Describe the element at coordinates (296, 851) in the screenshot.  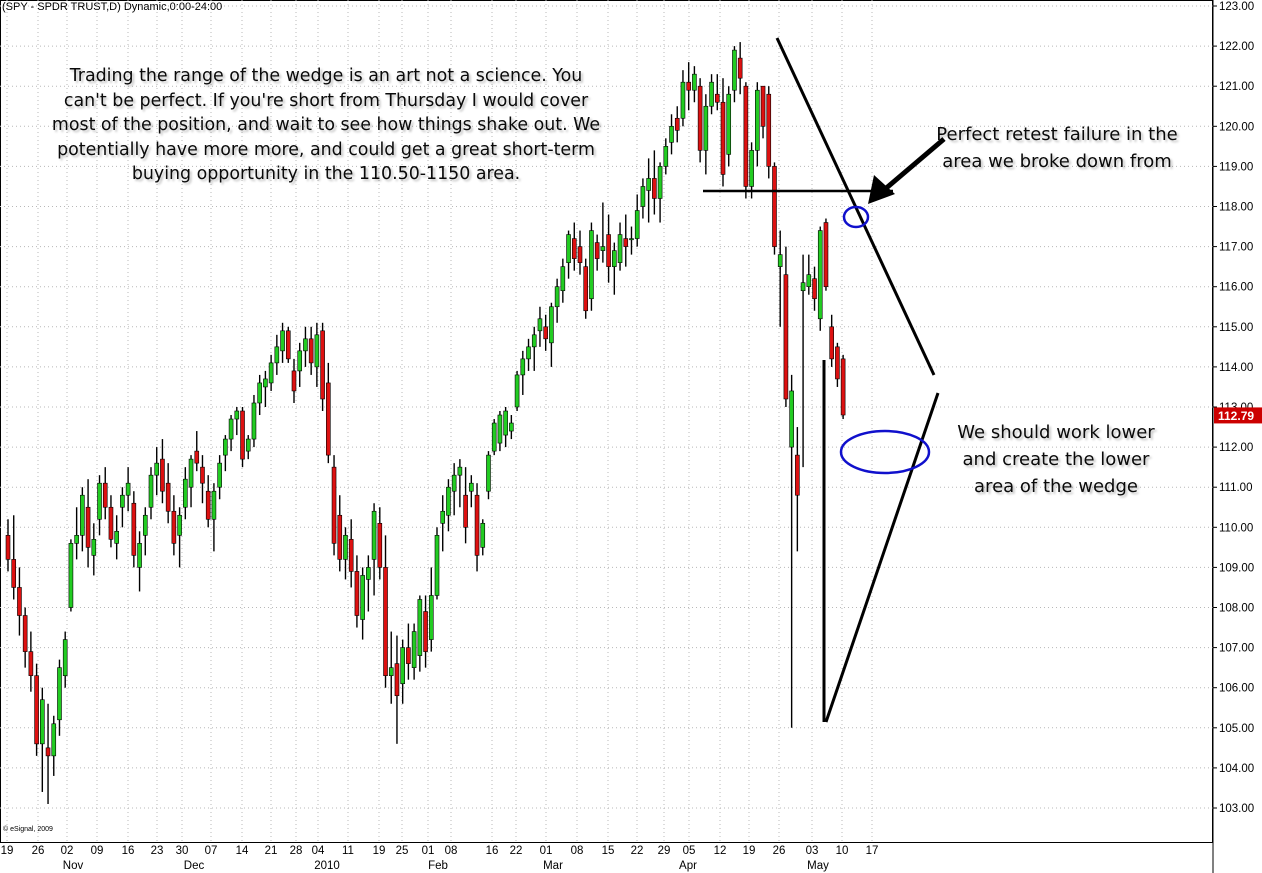
I see `x-tick-label: 28` at that location.